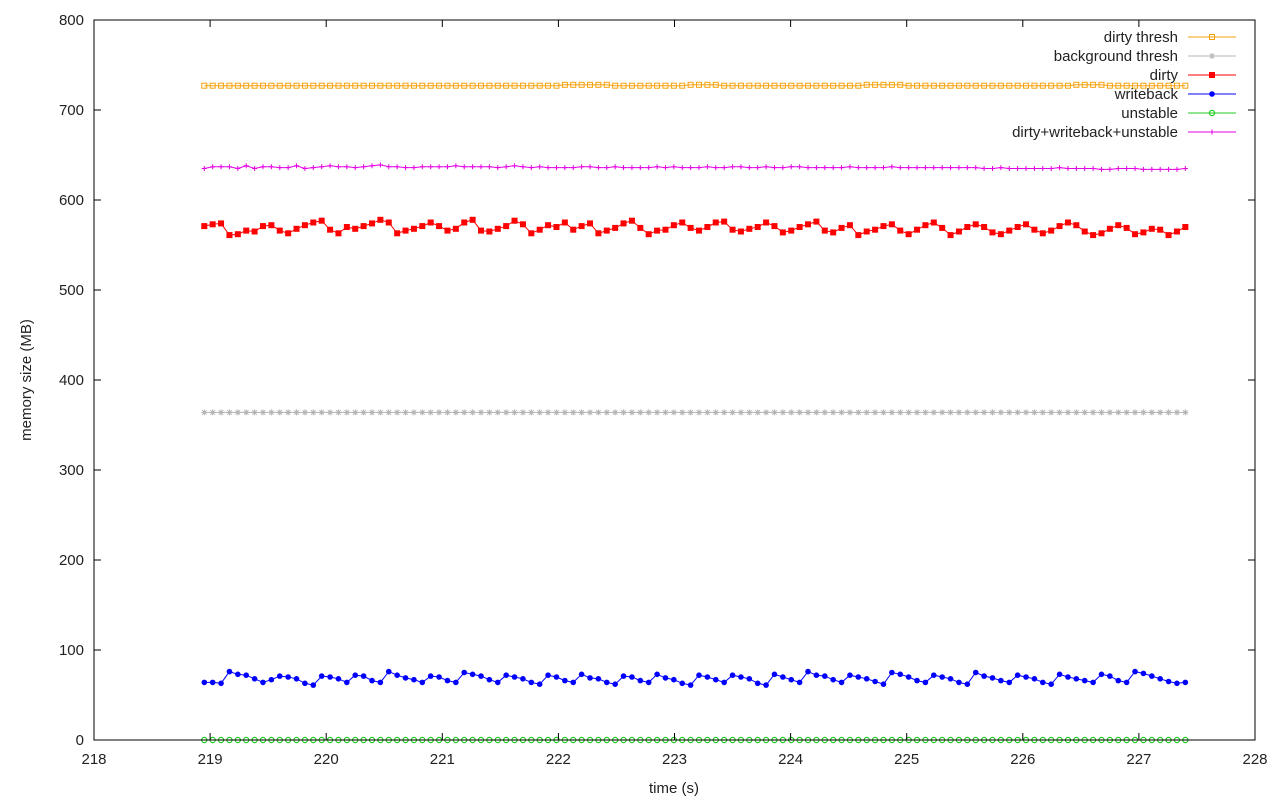 The height and width of the screenshot is (805, 1280). I want to click on x-tick-label: 227, so click(1138, 759).